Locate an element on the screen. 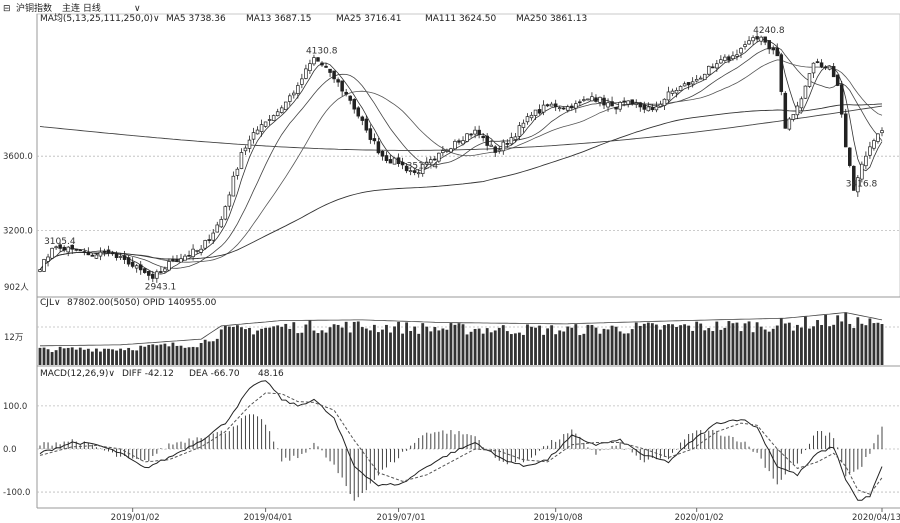  volume-values: 87802.00(5050) OPID 140955.00 is located at coordinates (142, 303).